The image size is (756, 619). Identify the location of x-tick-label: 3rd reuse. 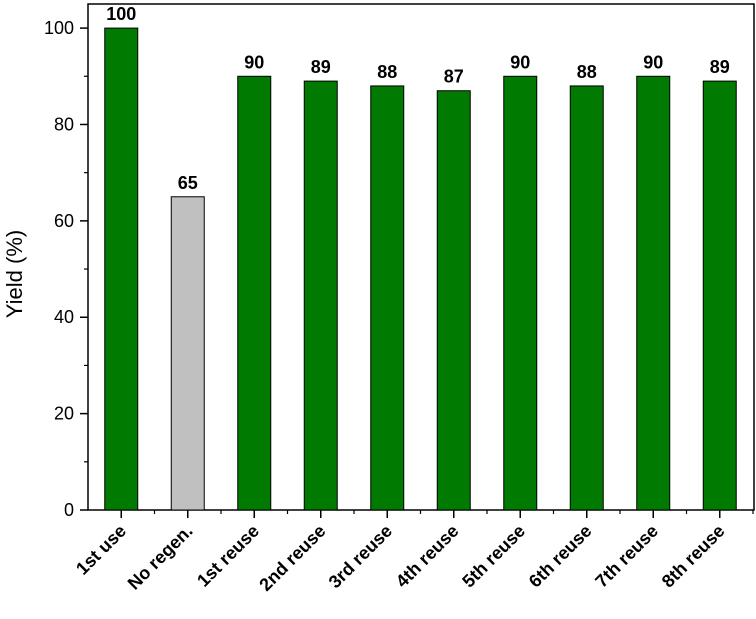
(360, 556).